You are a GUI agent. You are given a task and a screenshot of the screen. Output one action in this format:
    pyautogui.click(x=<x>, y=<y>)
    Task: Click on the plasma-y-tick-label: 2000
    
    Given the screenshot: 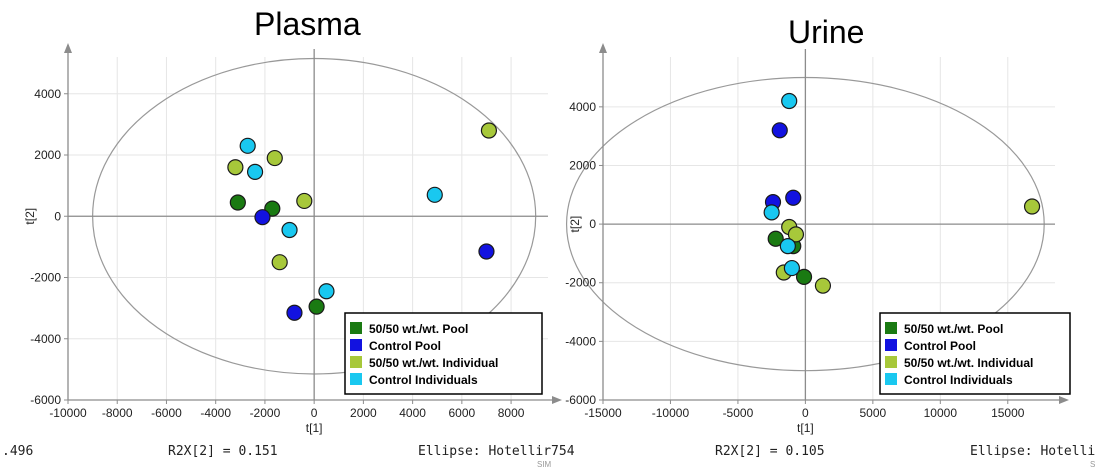 What is the action you would take?
    pyautogui.click(x=47, y=155)
    